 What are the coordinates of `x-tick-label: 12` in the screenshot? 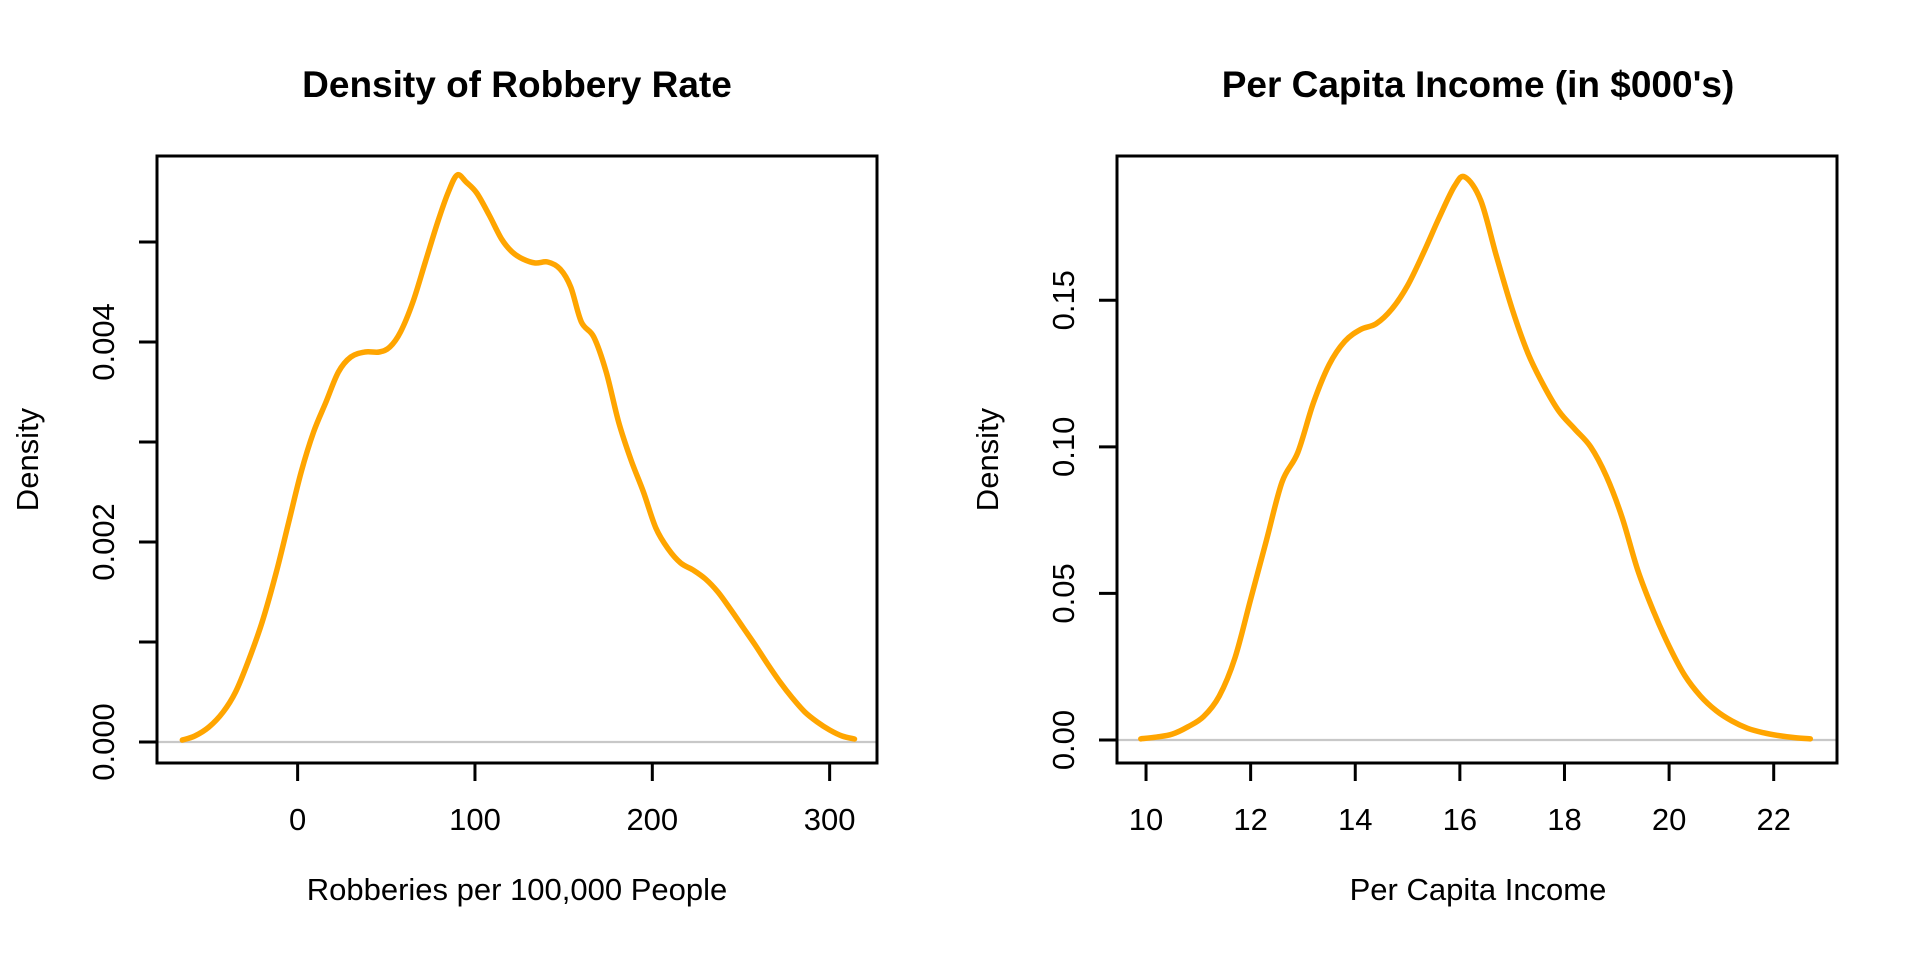 It's located at (1250, 819).